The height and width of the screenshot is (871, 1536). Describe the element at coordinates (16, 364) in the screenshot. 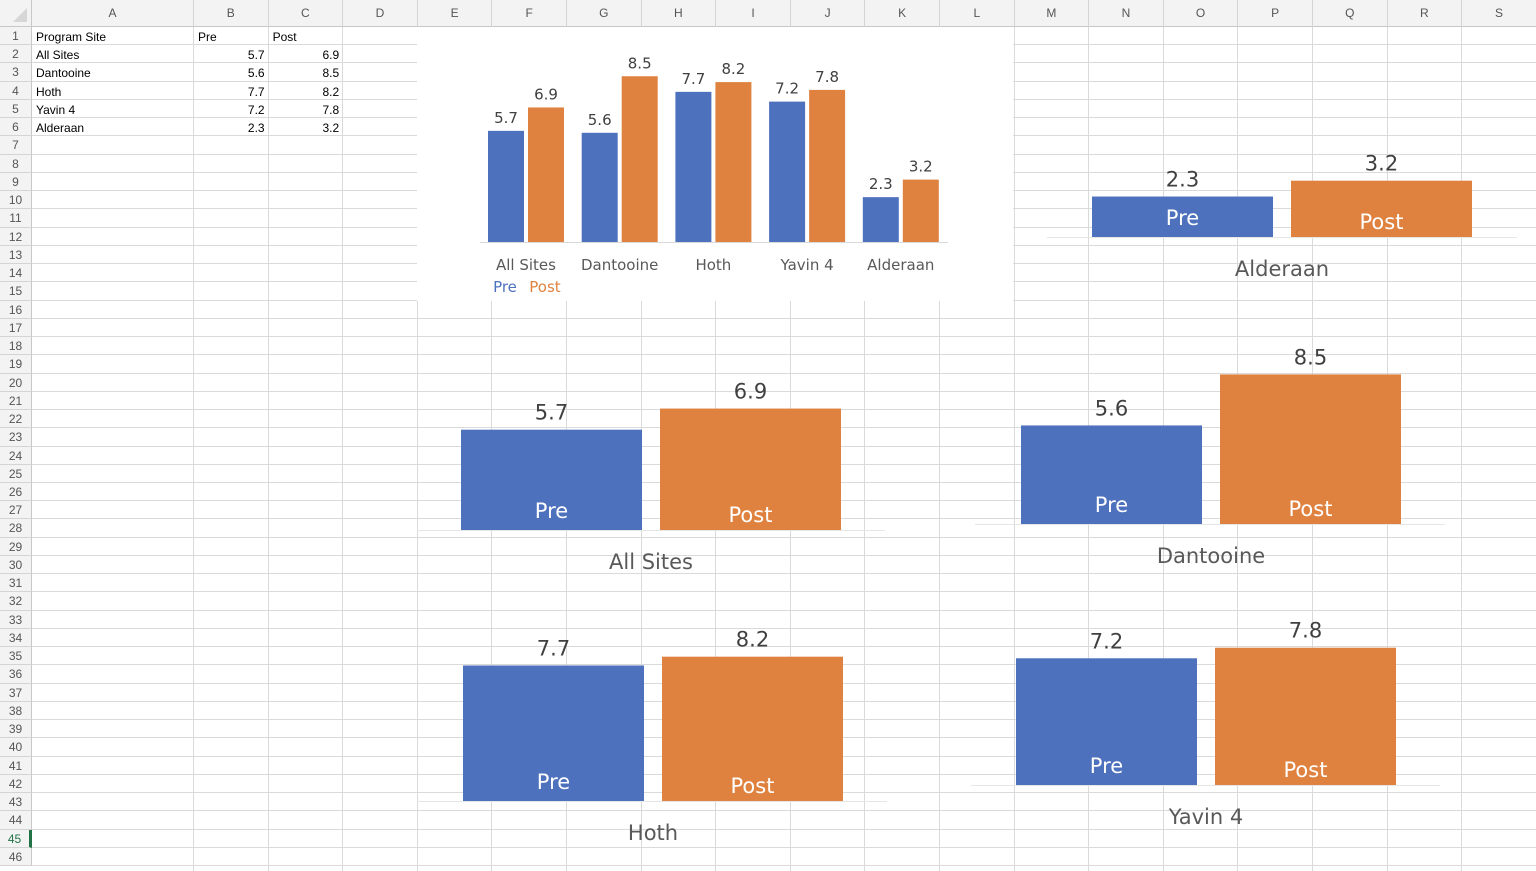

I see `row-header-19: 19` at that location.